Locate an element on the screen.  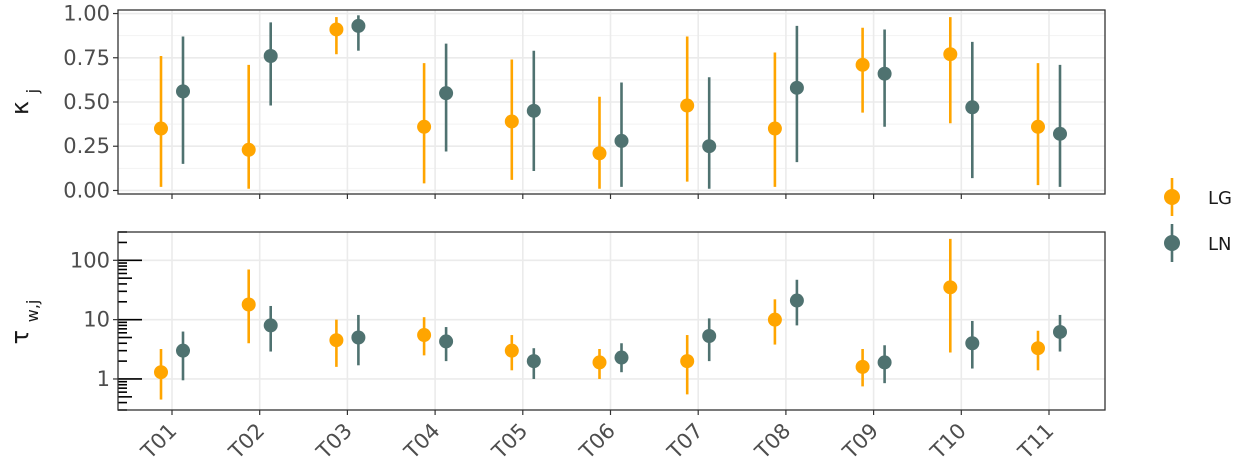
x-tick-label: T02 is located at coordinates (247, 442).